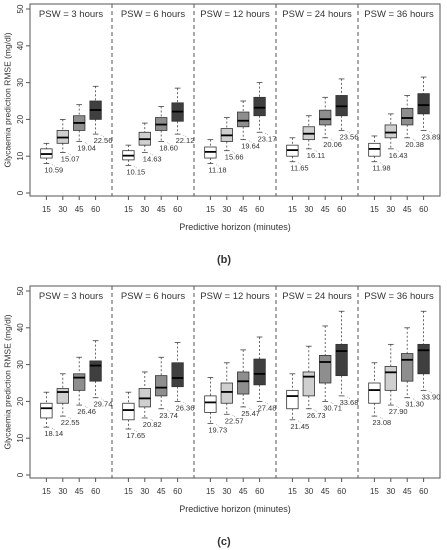 Image resolution: width=447 pixels, height=550 pixels. Describe the element at coordinates (235, 296) in the screenshot. I see `group-label: PSW = 12 hours` at that location.